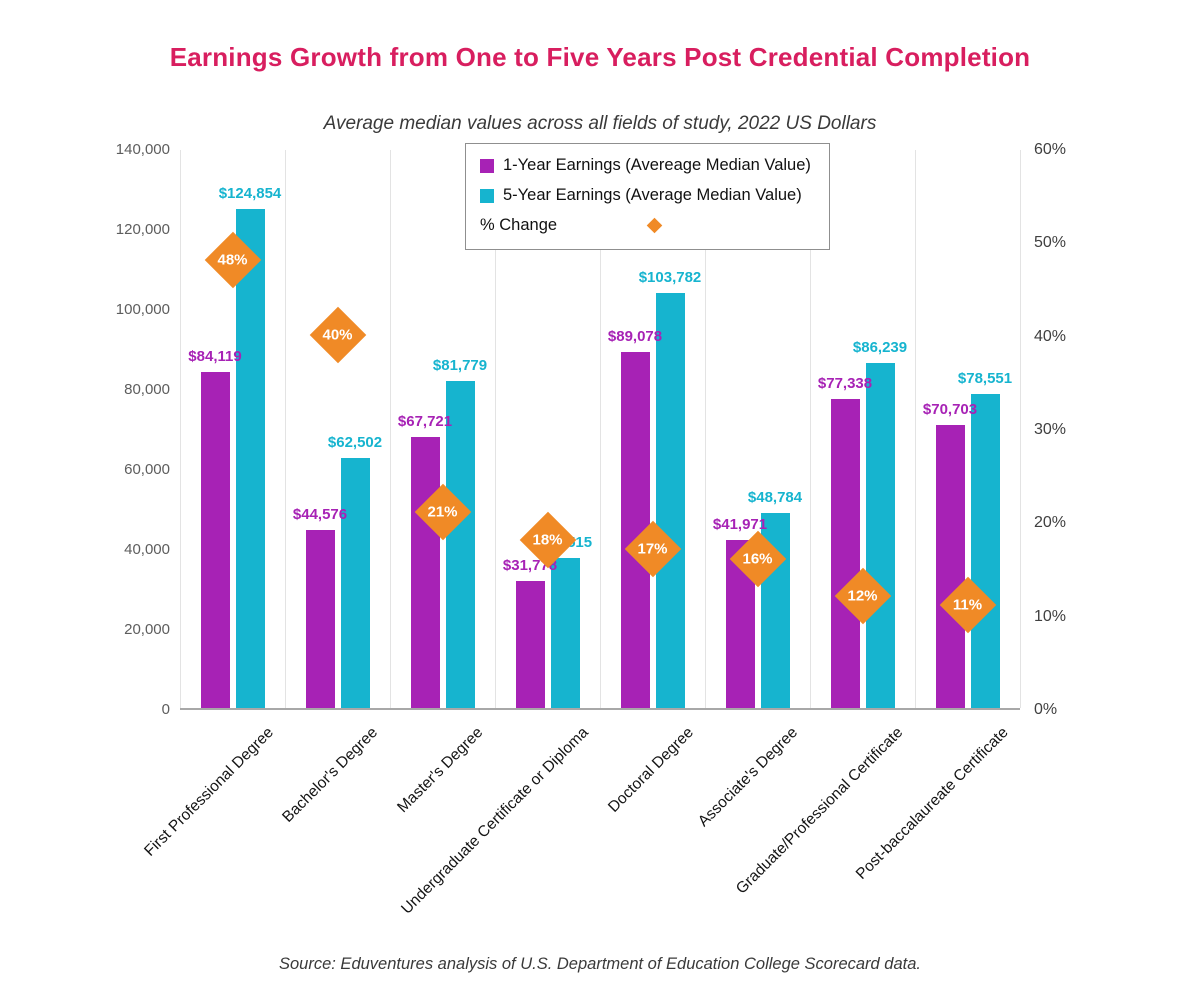 This screenshot has width=1200, height=1000. Describe the element at coordinates (250, 193) in the screenshot. I see `five-year-value-label: $124,854` at that location.